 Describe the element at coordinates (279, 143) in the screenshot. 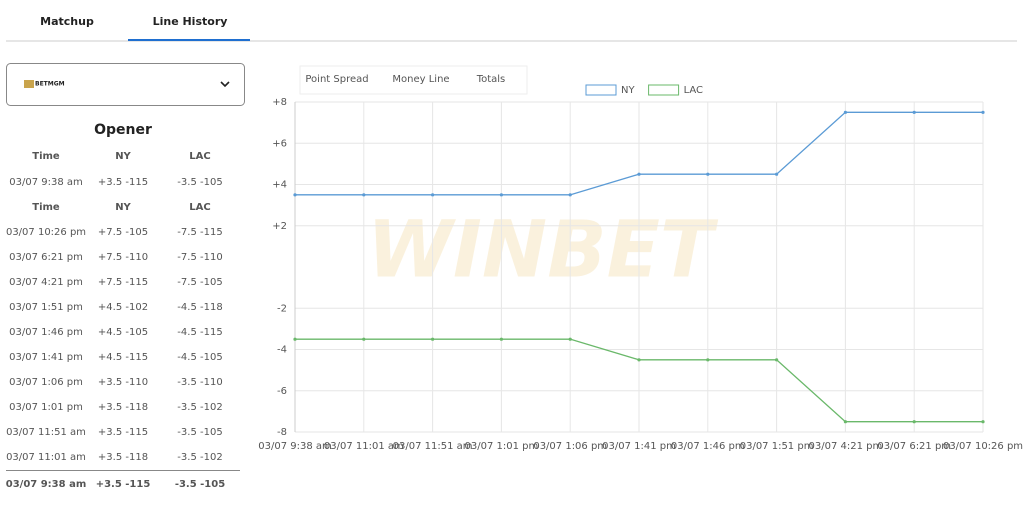

I see `y-tick-label: +6` at that location.